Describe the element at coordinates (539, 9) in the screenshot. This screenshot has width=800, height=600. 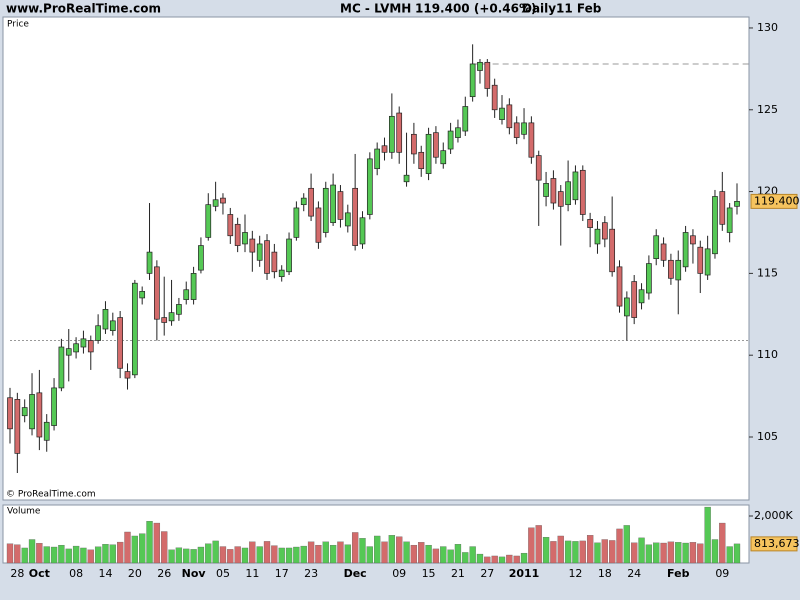
I see `period: Daily` at that location.